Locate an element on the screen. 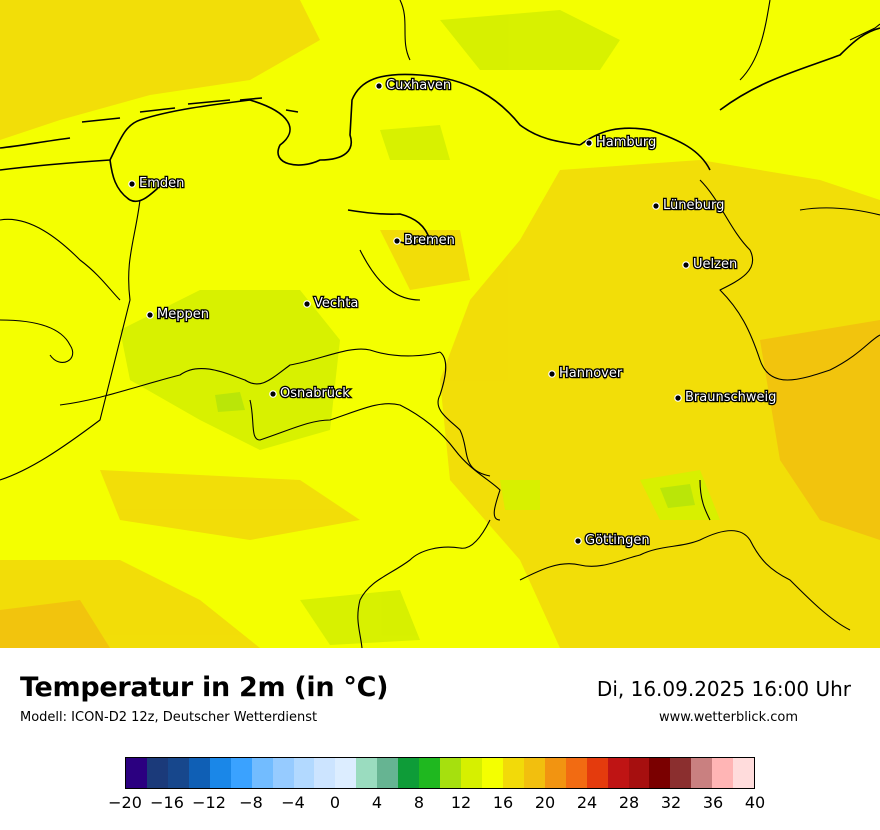 The image size is (880, 830). city-marker: Vechta is located at coordinates (331, 303).